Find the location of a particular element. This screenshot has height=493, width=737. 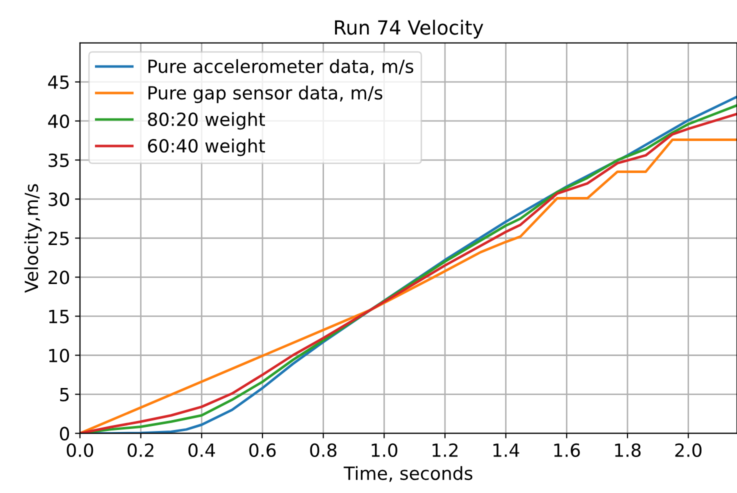

x-tick-label: 0.8 is located at coordinates (323, 450).